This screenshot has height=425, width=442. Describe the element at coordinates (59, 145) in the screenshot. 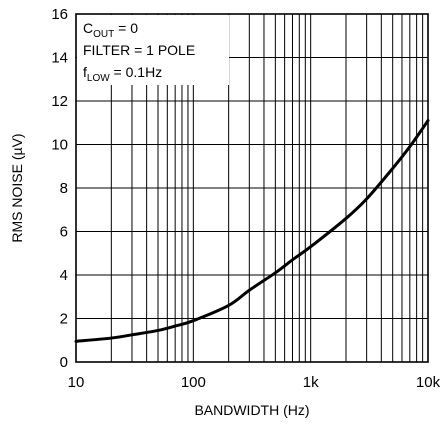

I see `y-tick-label: 10` at that location.